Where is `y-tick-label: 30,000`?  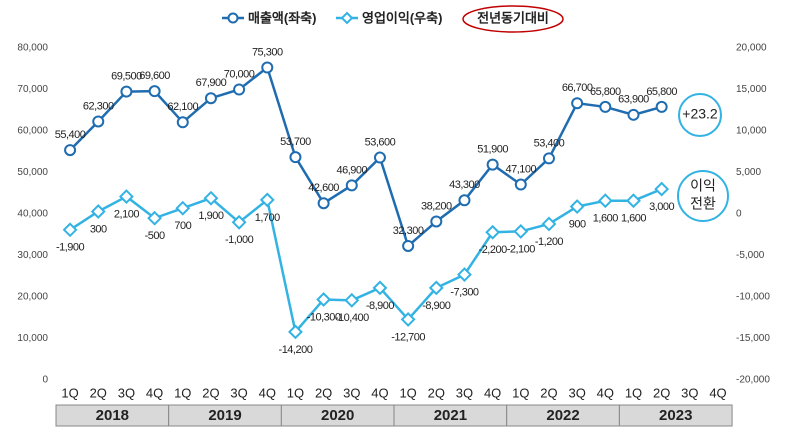 y-tick-label: 30,000 is located at coordinates (32, 255).